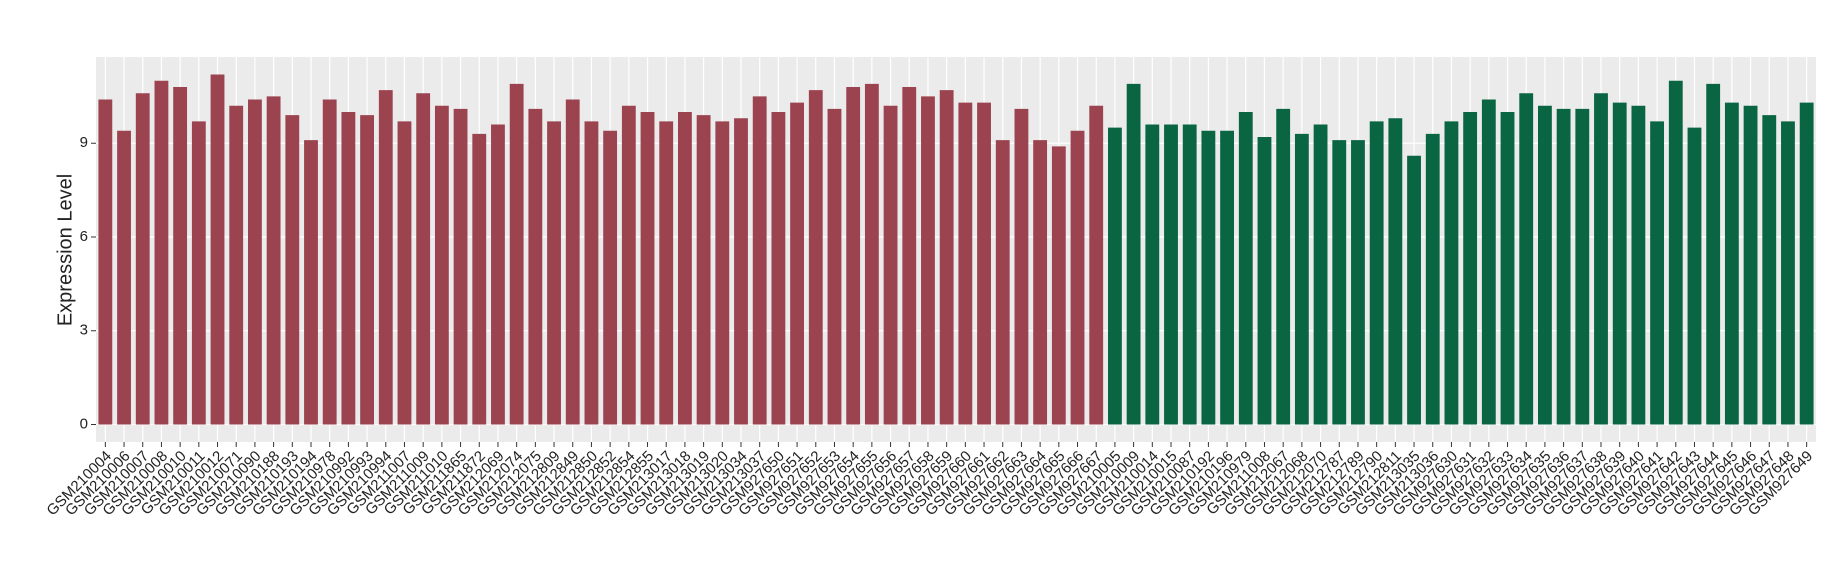 Image resolution: width=1840 pixels, height=580 pixels. I want to click on y-tick-label: 0, so click(84, 423).